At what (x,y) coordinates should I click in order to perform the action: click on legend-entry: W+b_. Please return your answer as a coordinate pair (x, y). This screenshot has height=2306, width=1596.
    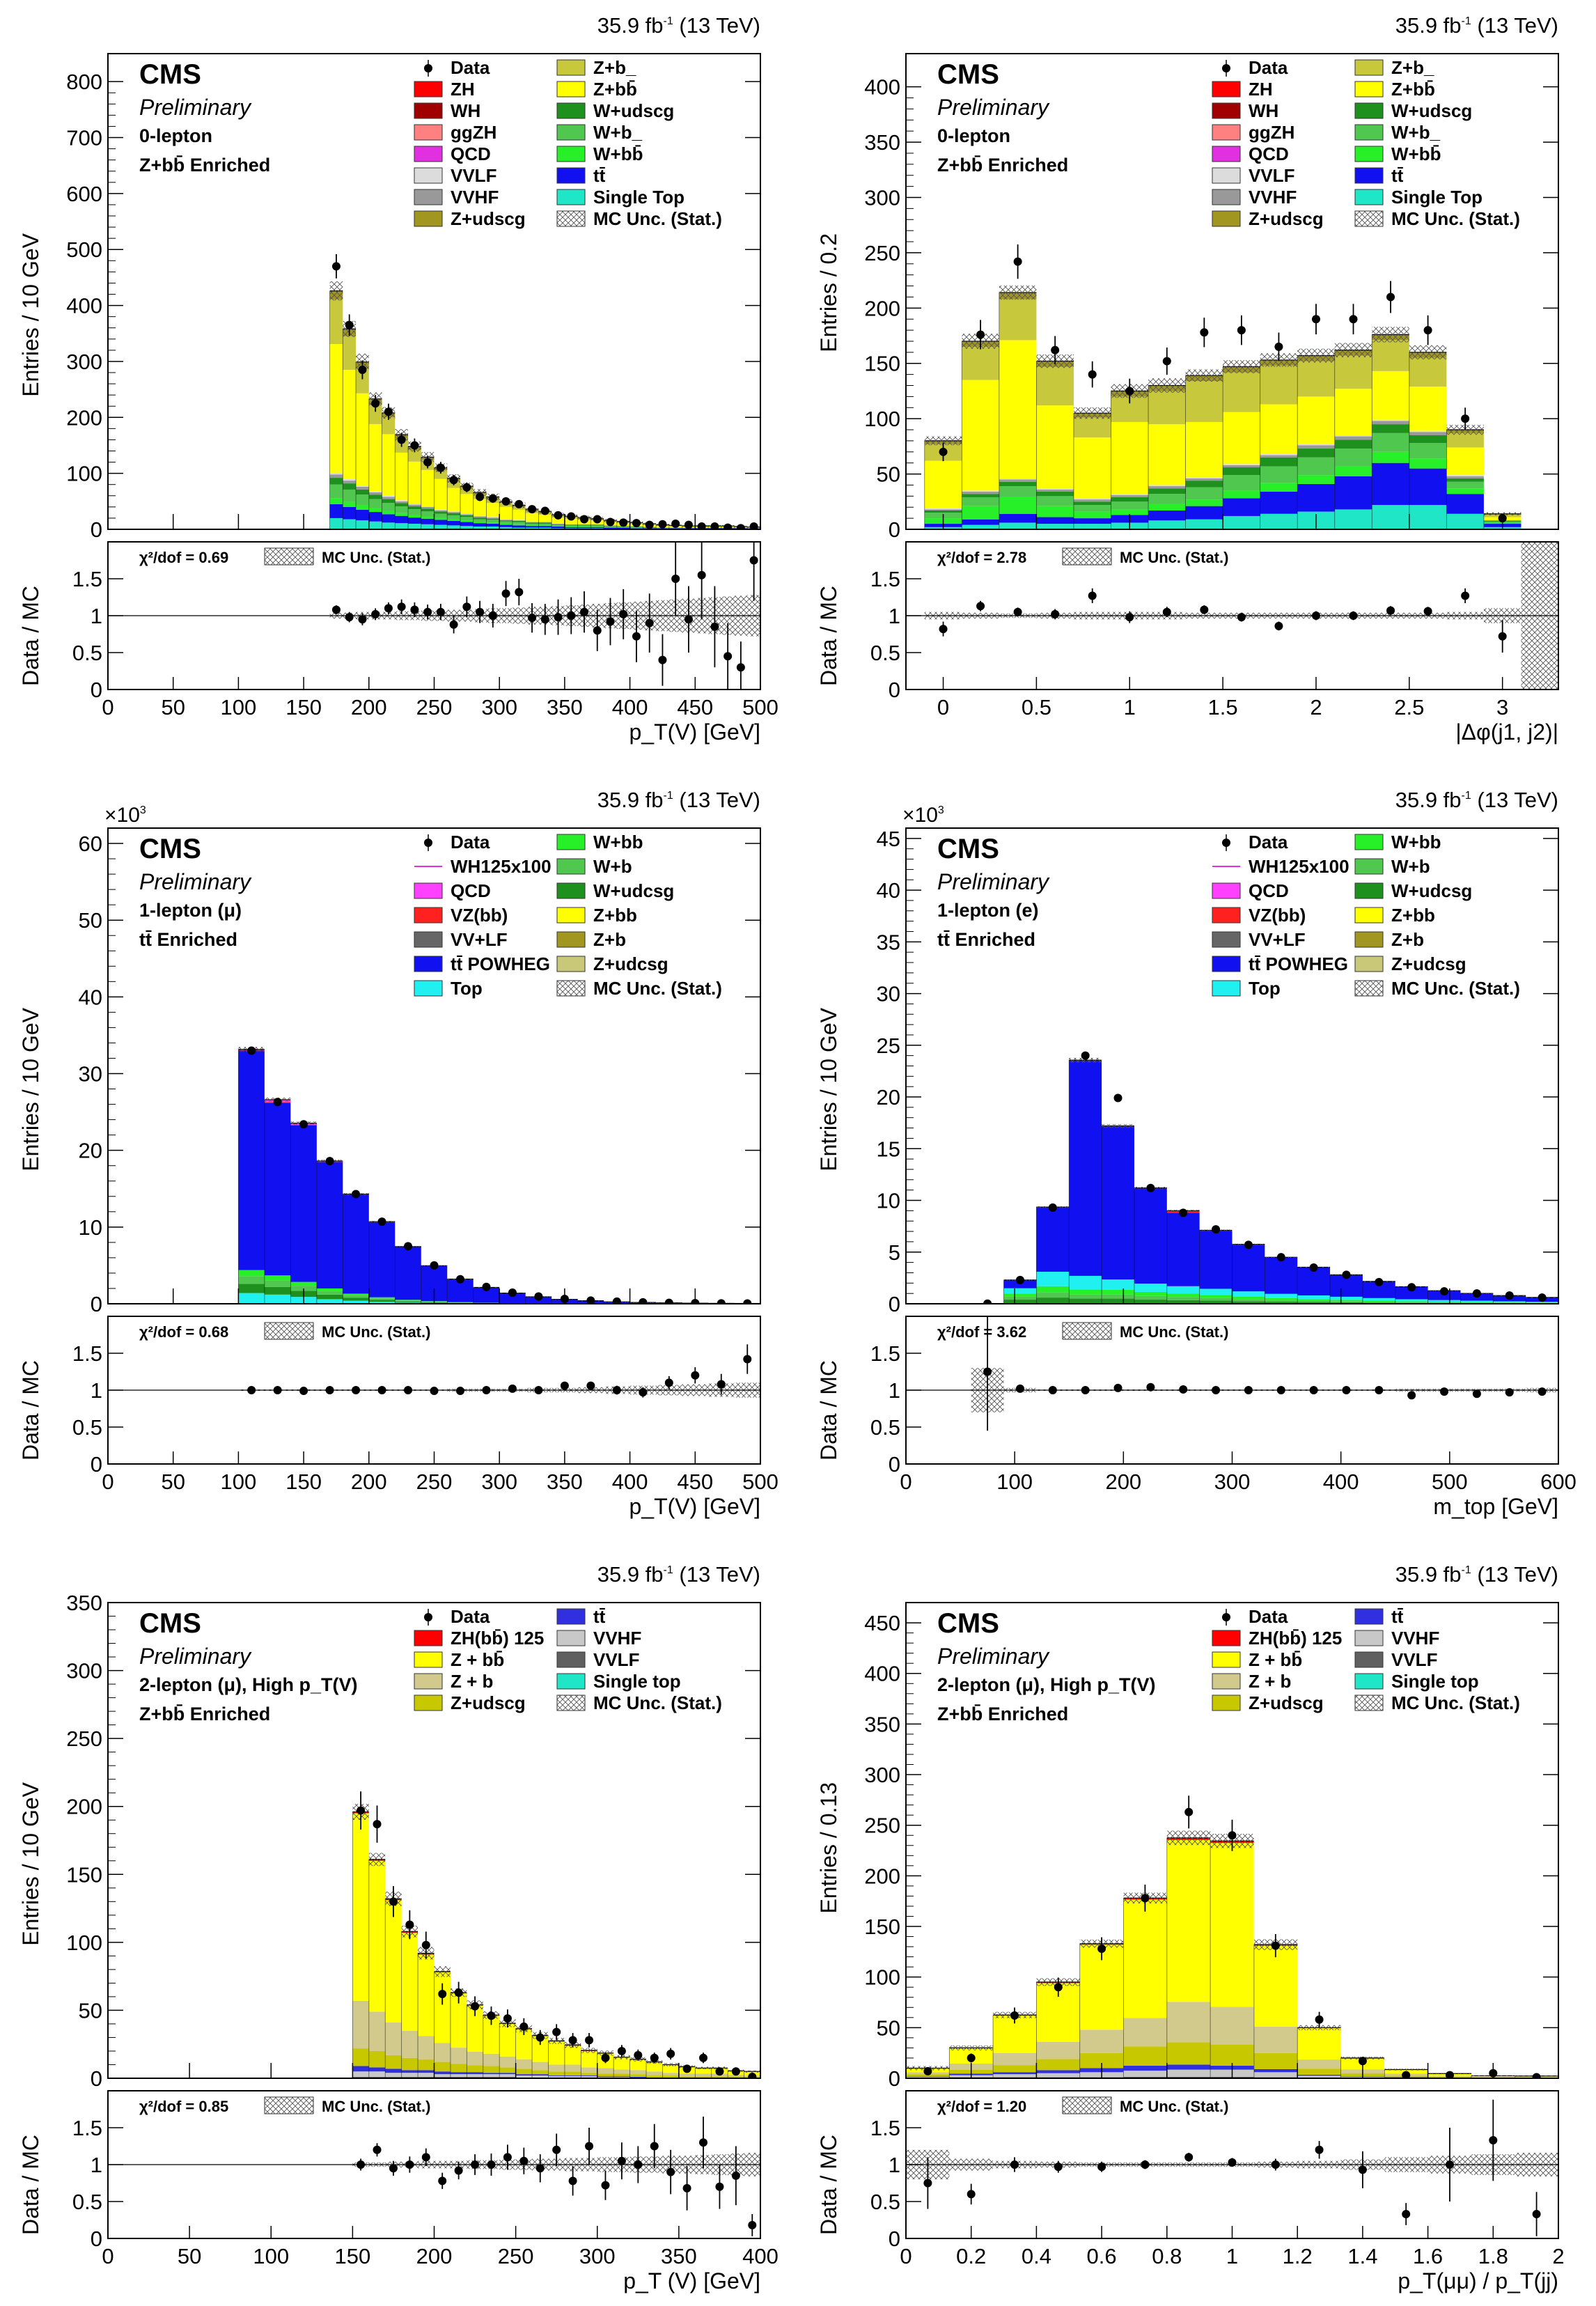
    Looking at the image, I should click on (1397, 132).